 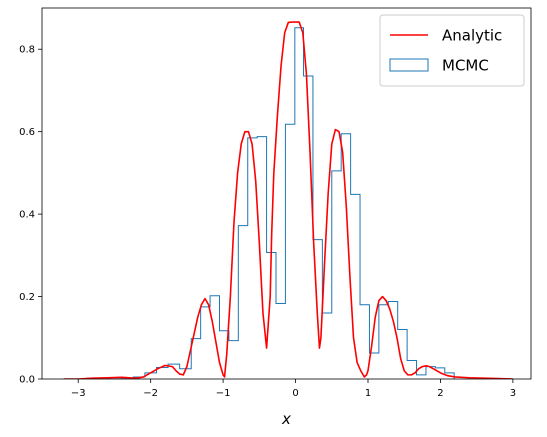 I want to click on x-tick-label: −1, so click(x=223, y=393).